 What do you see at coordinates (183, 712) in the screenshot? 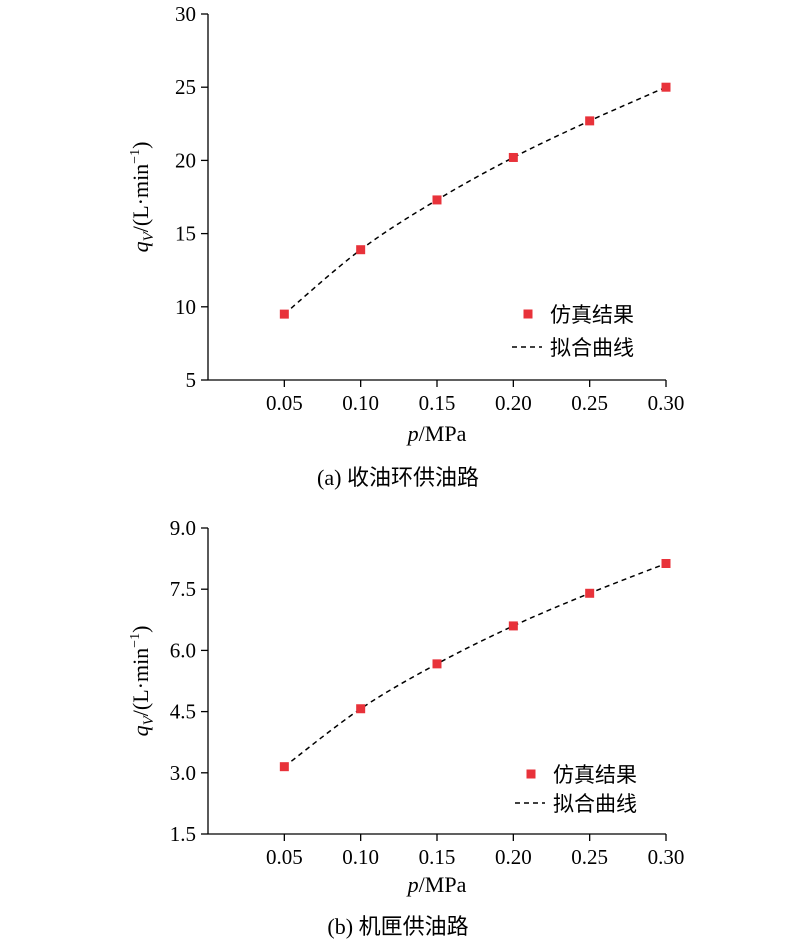
I see `y-tick-label: 4.5` at bounding box center [183, 712].